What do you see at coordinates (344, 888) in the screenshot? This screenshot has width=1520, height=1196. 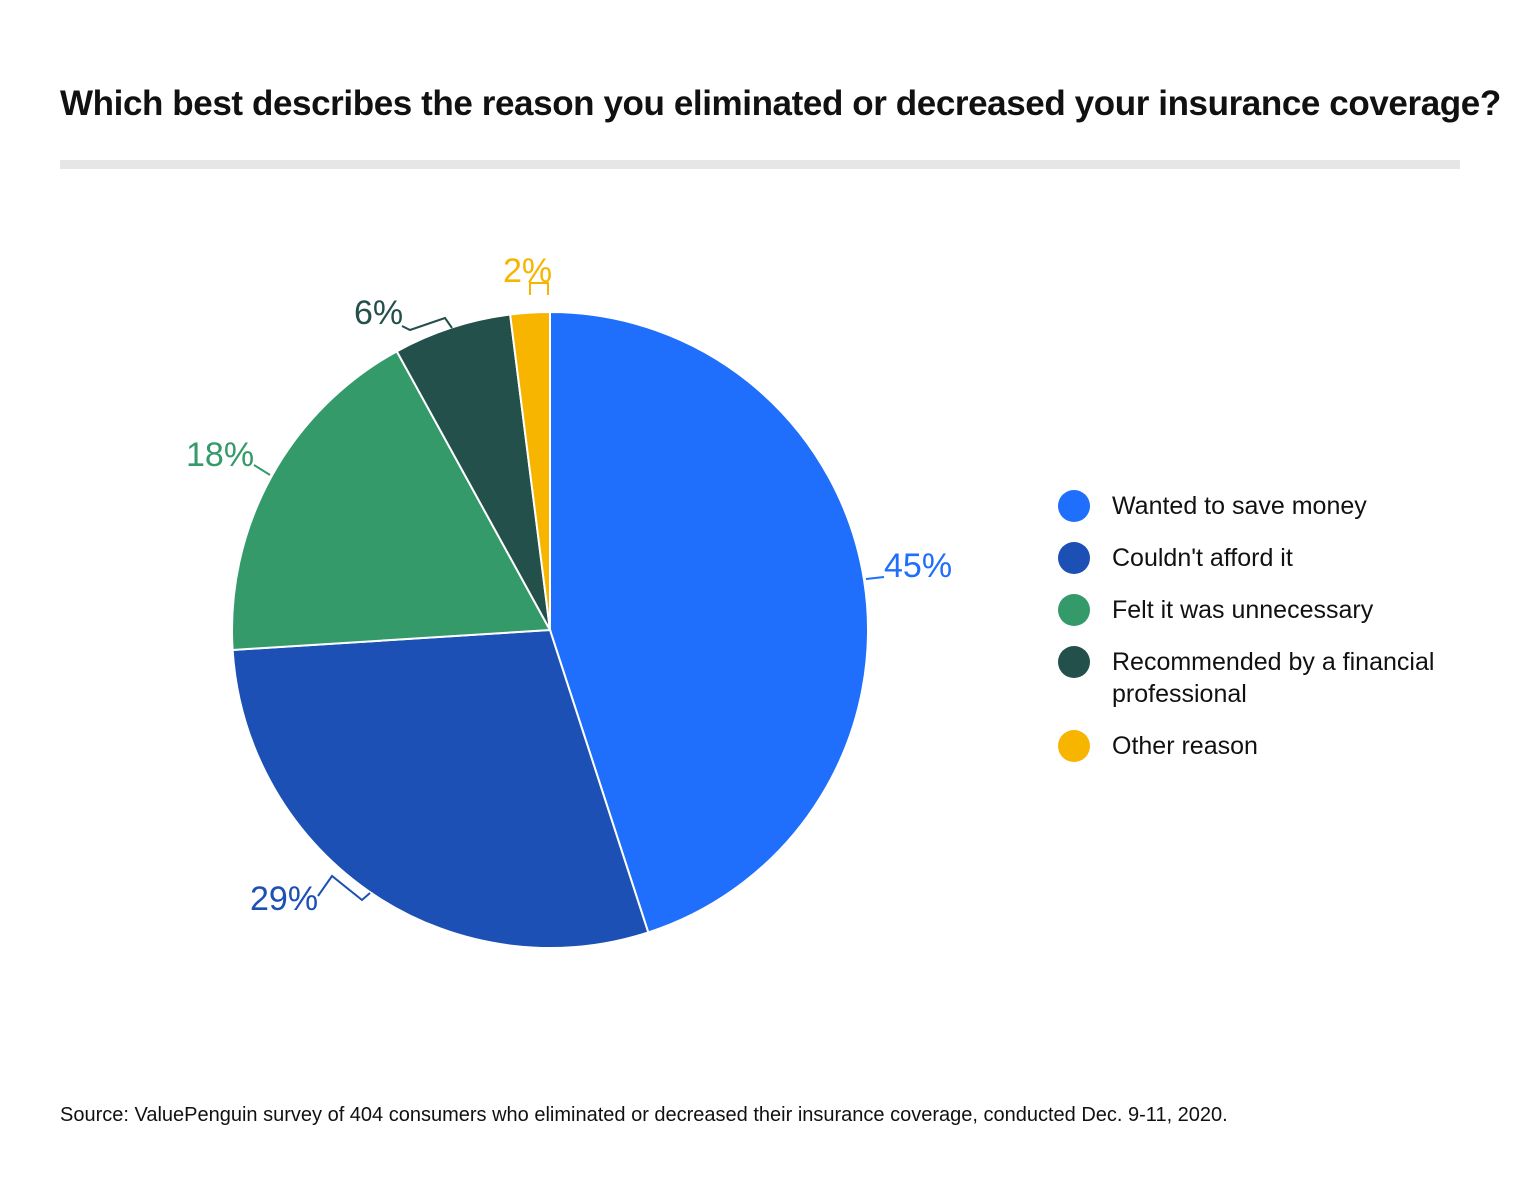 I see `leader-line-couldn-t-afford-it` at bounding box center [344, 888].